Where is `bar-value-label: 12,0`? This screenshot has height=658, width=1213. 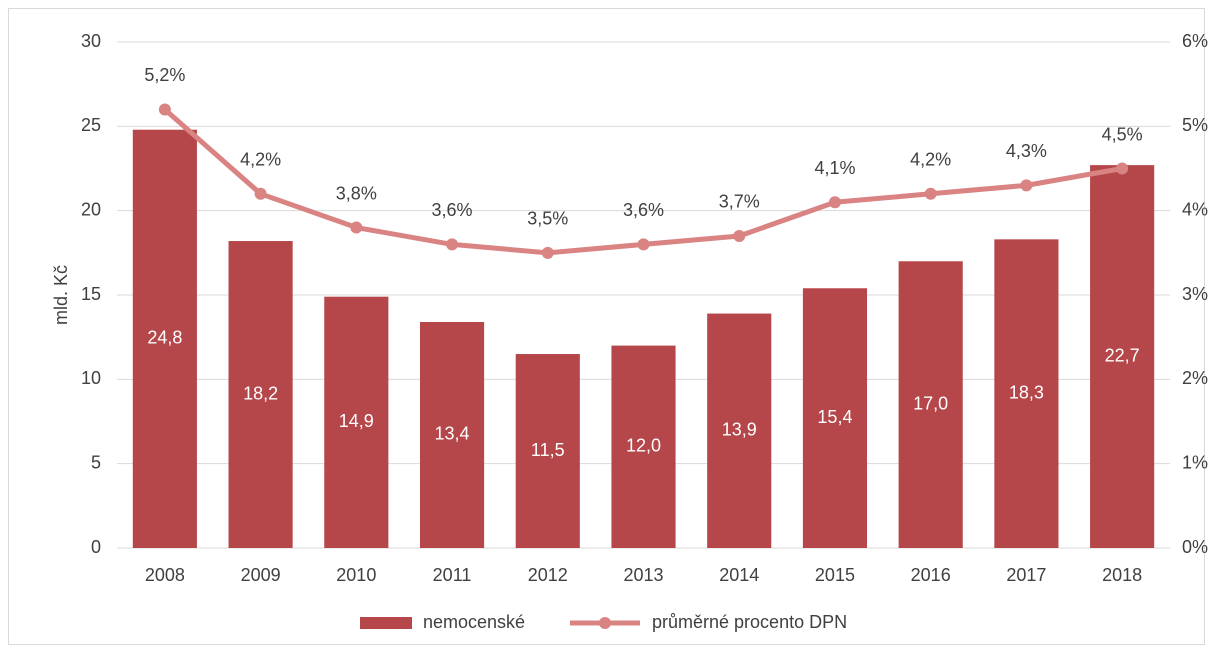
bar-value-label: 12,0 is located at coordinates (643, 446).